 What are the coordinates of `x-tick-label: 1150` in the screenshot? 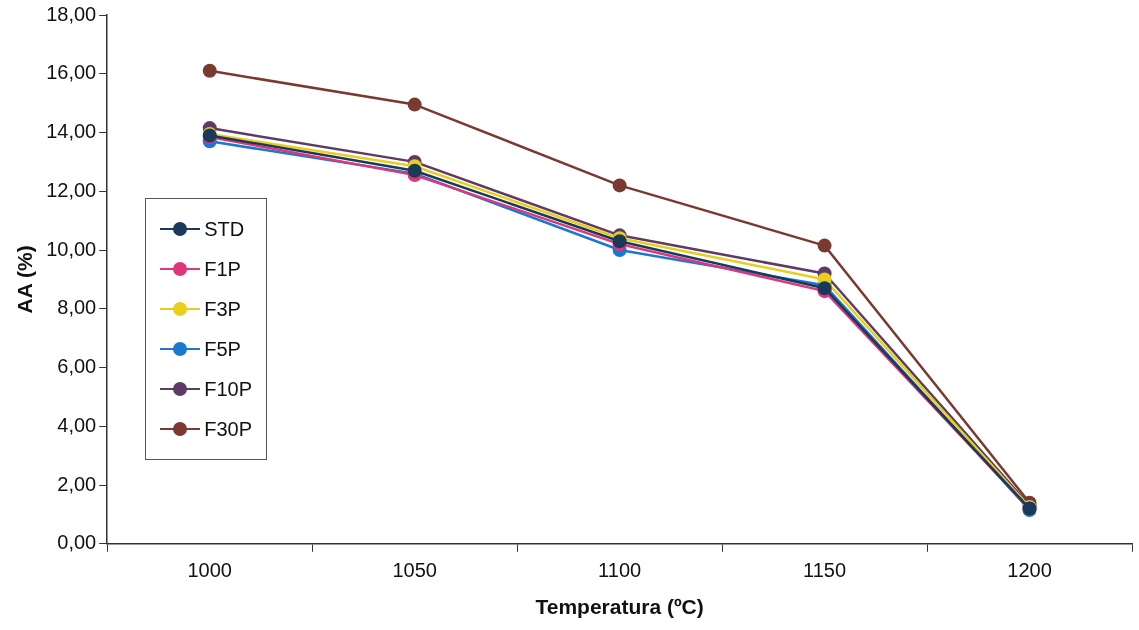 It's located at (825, 570).